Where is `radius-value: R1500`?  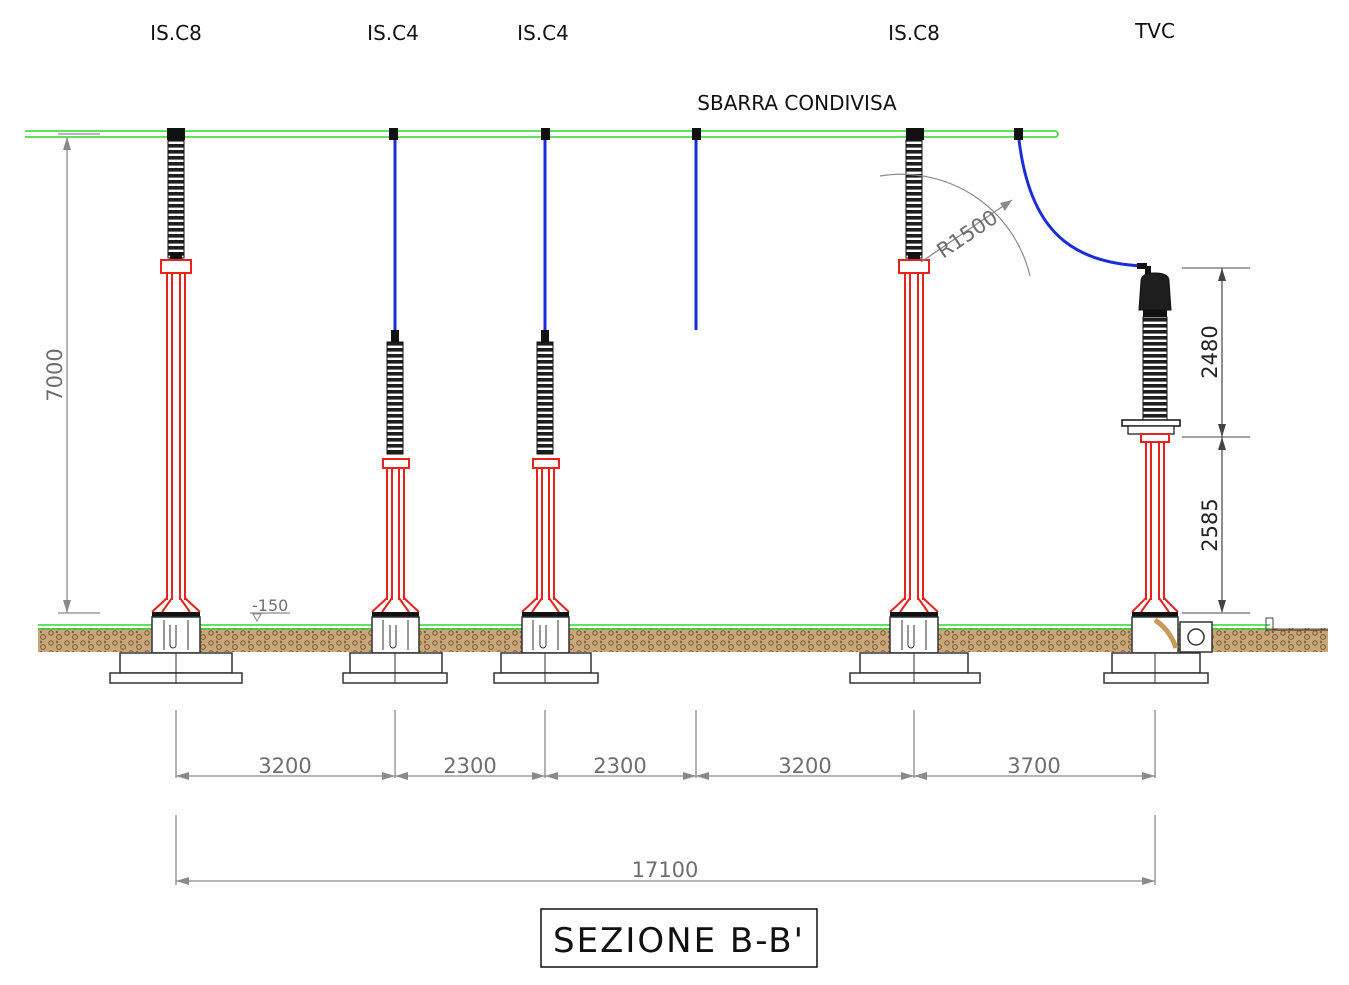
radius-value: R1500 is located at coordinates (967, 234).